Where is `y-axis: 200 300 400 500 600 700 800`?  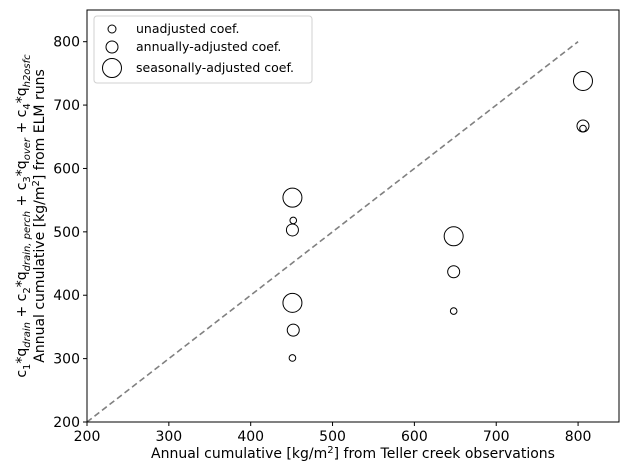
y-axis: 200 300 400 500 600 700 800 is located at coordinates (70, 233).